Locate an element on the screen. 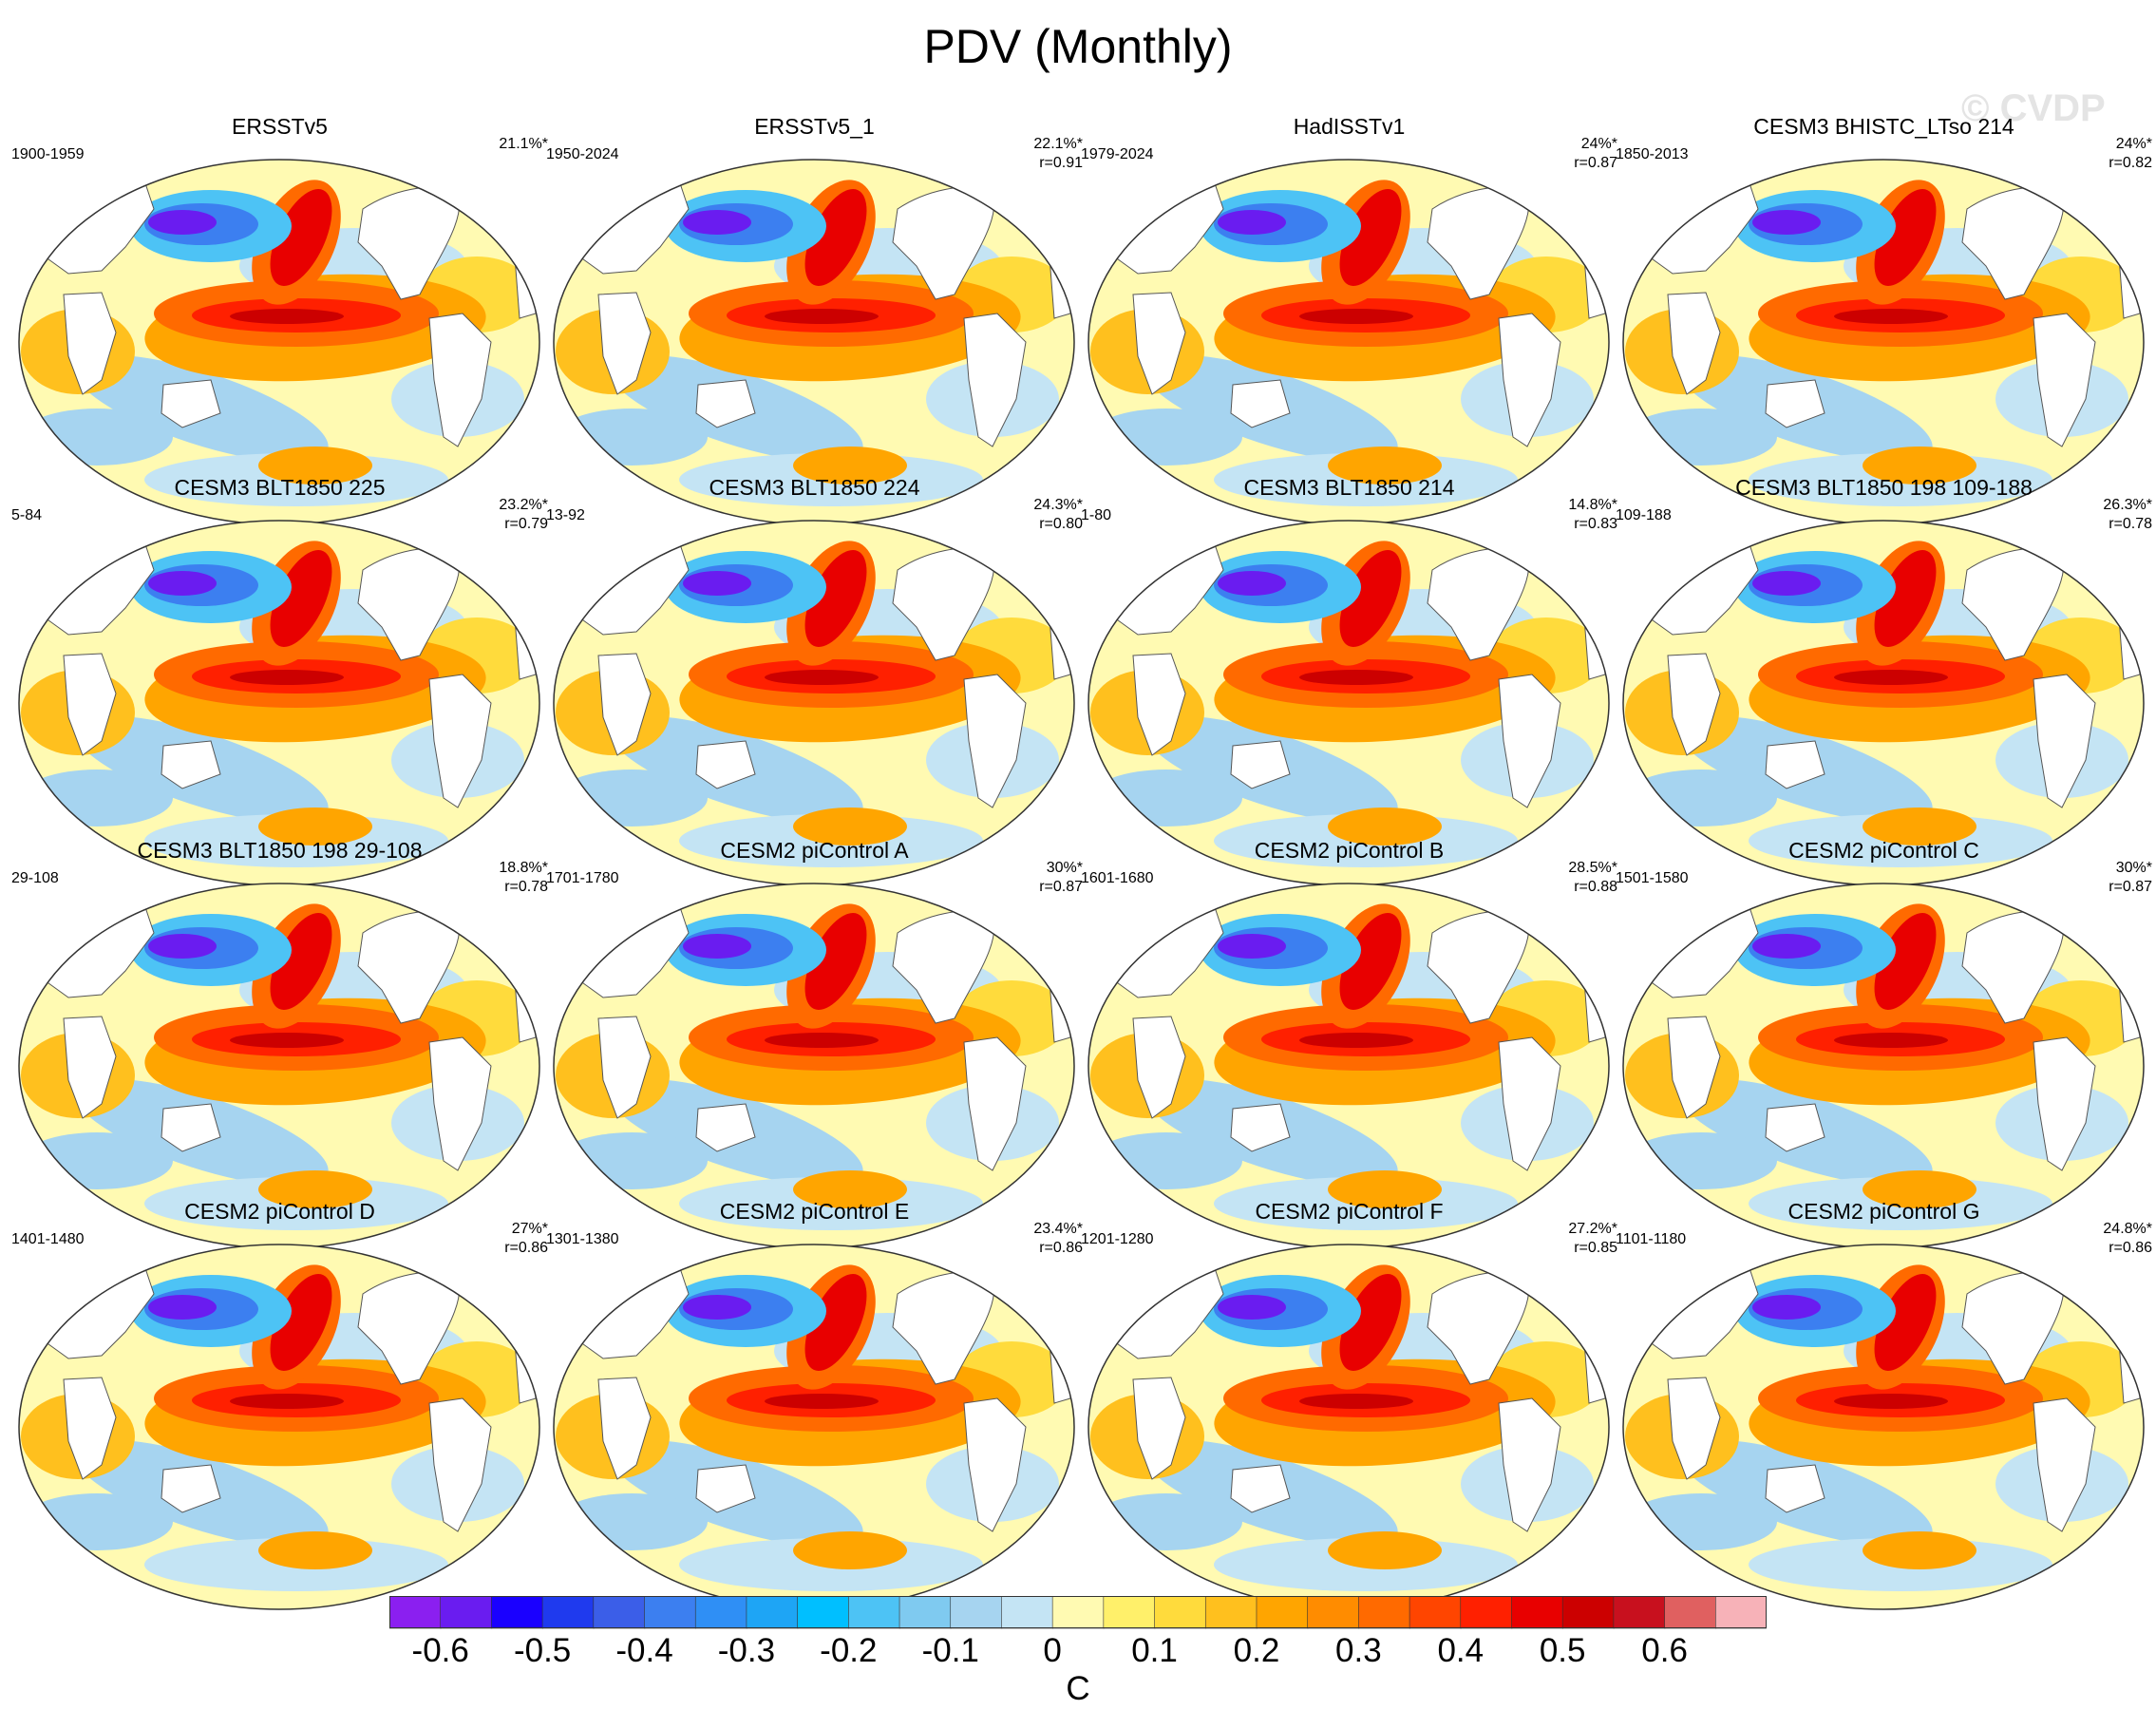 This screenshot has width=2156, height=1729. figure-title: PDV (Monthly) is located at coordinates (1078, 46).